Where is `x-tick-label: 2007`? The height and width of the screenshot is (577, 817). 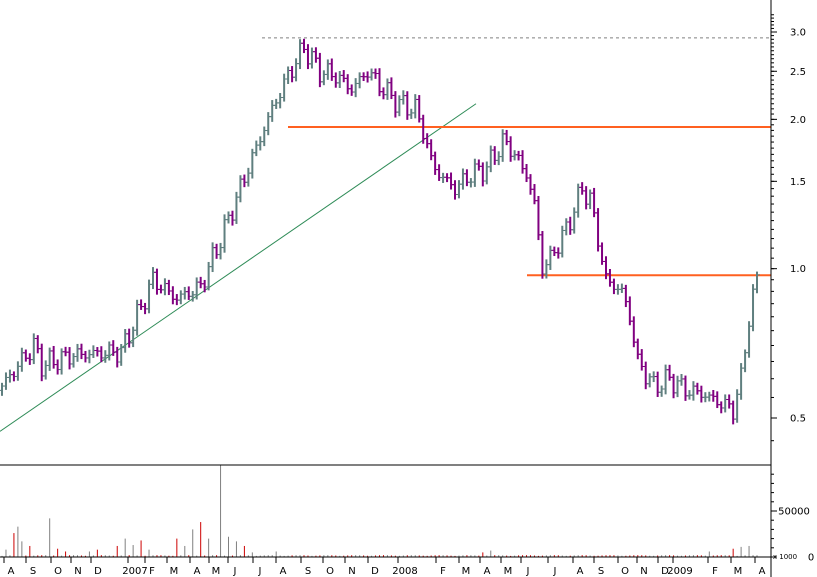
x-tick-label: 2007 is located at coordinates (134, 571).